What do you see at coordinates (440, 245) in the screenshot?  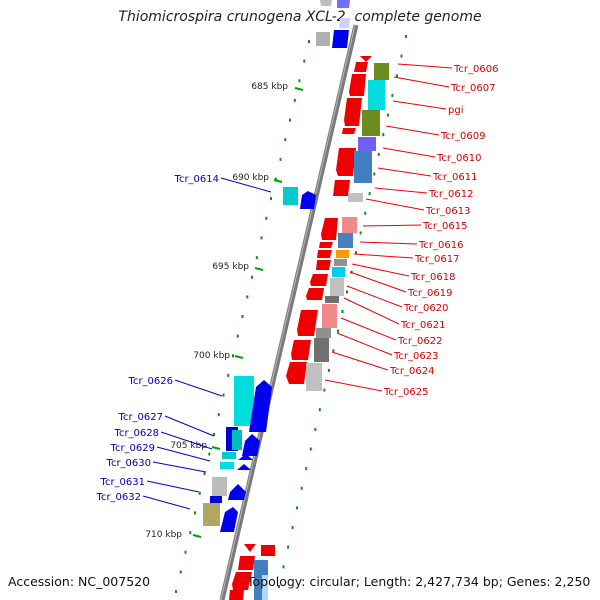 I see `forward-gene-label: Tcr_0616` at bounding box center [440, 245].